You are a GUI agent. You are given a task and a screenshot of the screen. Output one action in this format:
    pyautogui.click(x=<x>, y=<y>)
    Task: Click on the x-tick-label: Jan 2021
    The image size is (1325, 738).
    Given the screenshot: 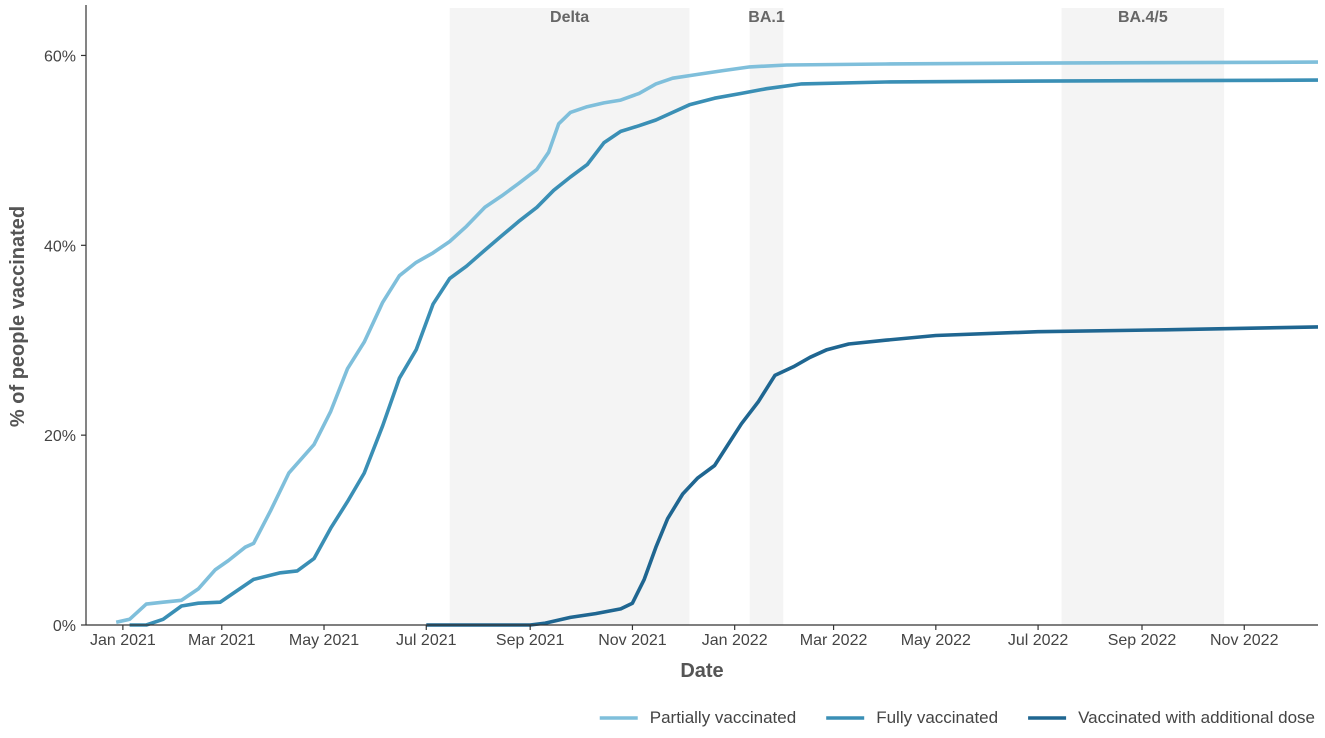 What is the action you would take?
    pyautogui.click(x=123, y=640)
    